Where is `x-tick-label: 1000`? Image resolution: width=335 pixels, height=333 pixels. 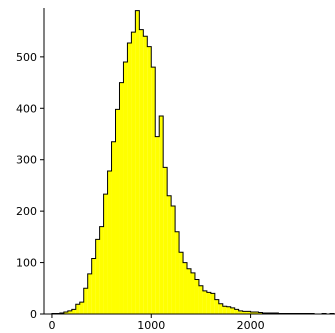
x-tick-label: 1000 is located at coordinates (151, 325).